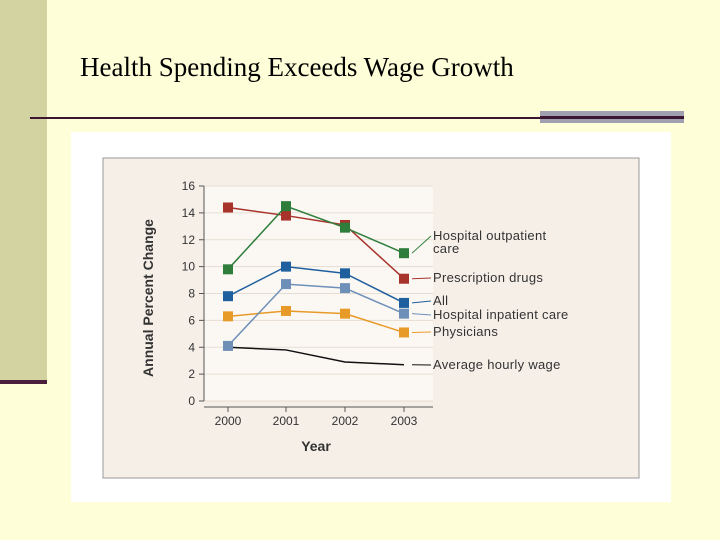  I want to click on legend-label-hospital_outpatient: Hospital outpatient, so click(489, 235).